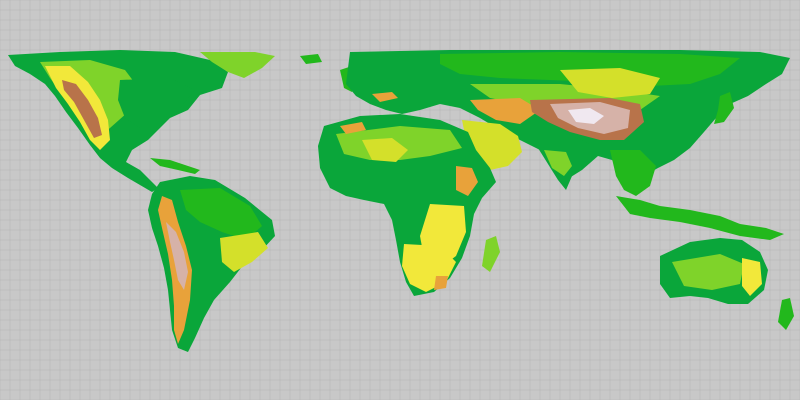 The image size is (800, 400). What do you see at coordinates (610, 83) in the screenshot?
I see `mongolia-plateau` at bounding box center [610, 83].